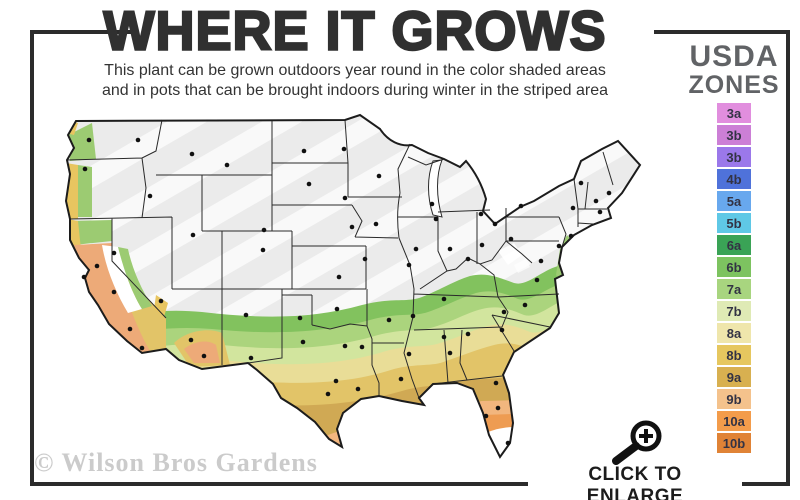 Image resolution: width=800 pixels, height=500 pixels. I want to click on zone-chip-5b-5: 5b, so click(734, 223).